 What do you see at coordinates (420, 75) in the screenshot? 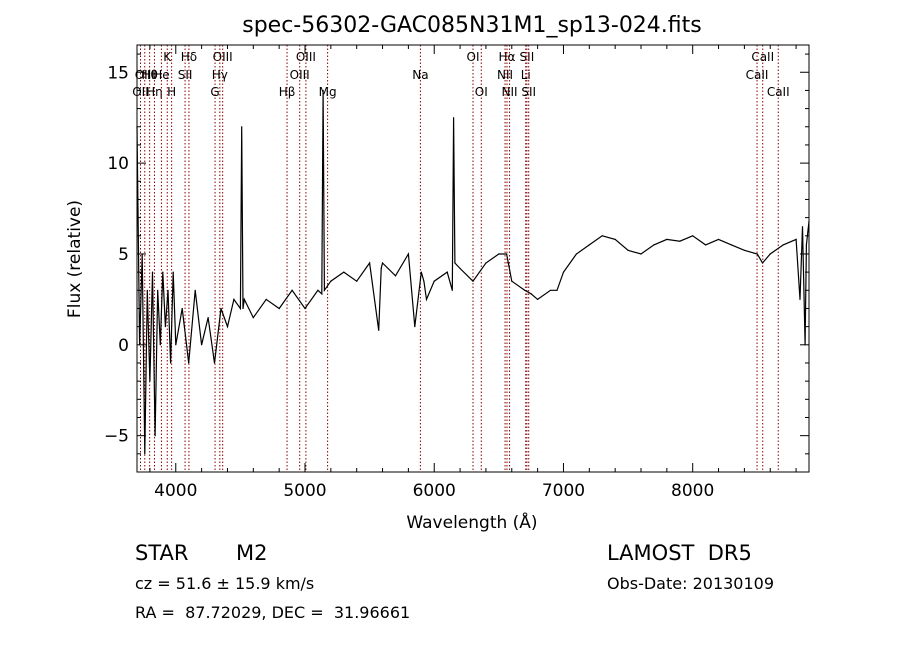
I see `marker-label-16: Na` at bounding box center [420, 75].